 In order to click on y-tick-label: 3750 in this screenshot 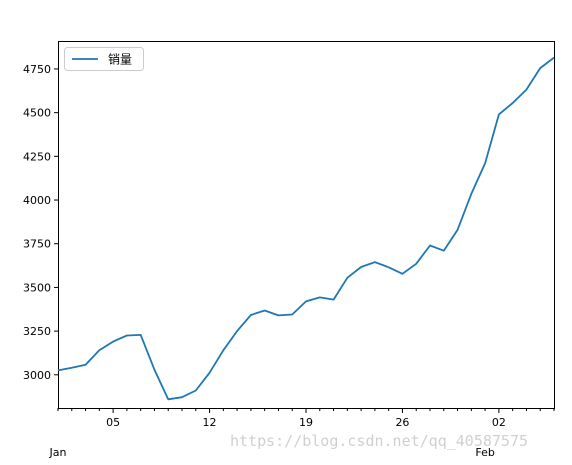, I will do `click(37, 244)`.